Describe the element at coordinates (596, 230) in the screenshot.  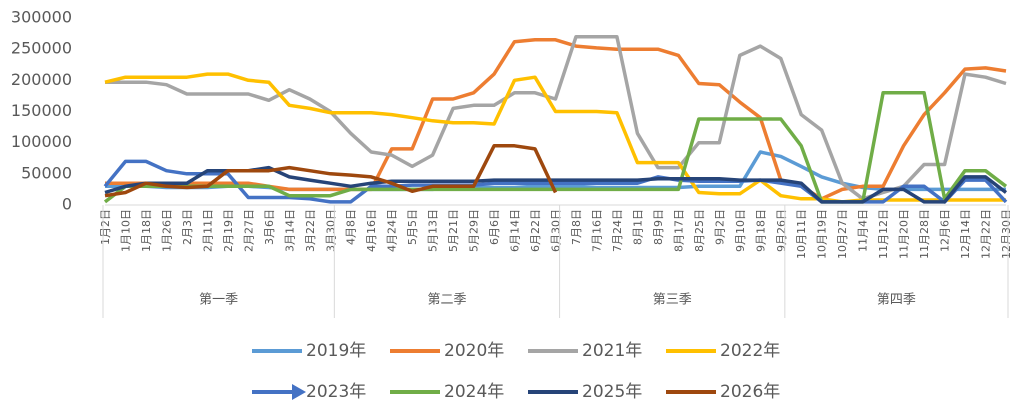
I see `x-tick-label: 7月16日` at that location.